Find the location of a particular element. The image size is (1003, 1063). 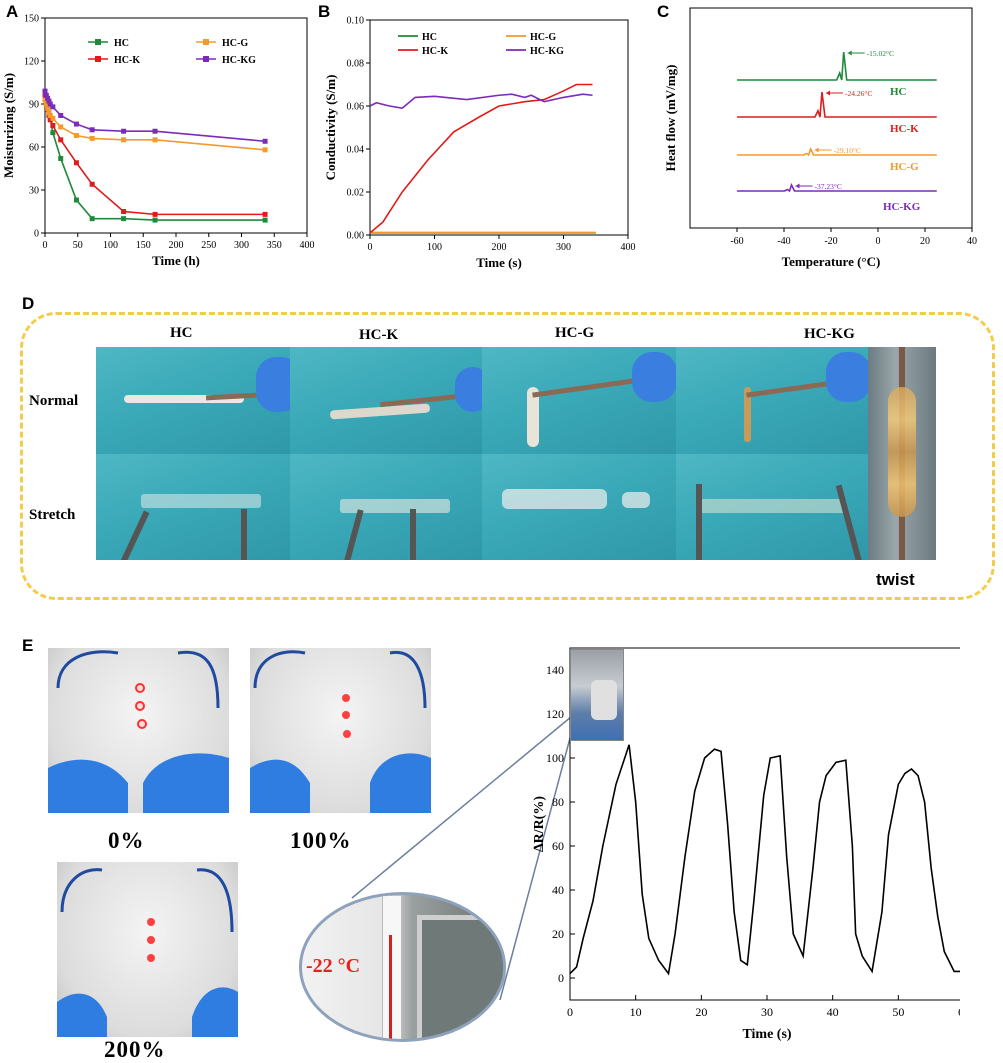

chart-a-y-tick-label: 90 is located at coordinates (34, 105).